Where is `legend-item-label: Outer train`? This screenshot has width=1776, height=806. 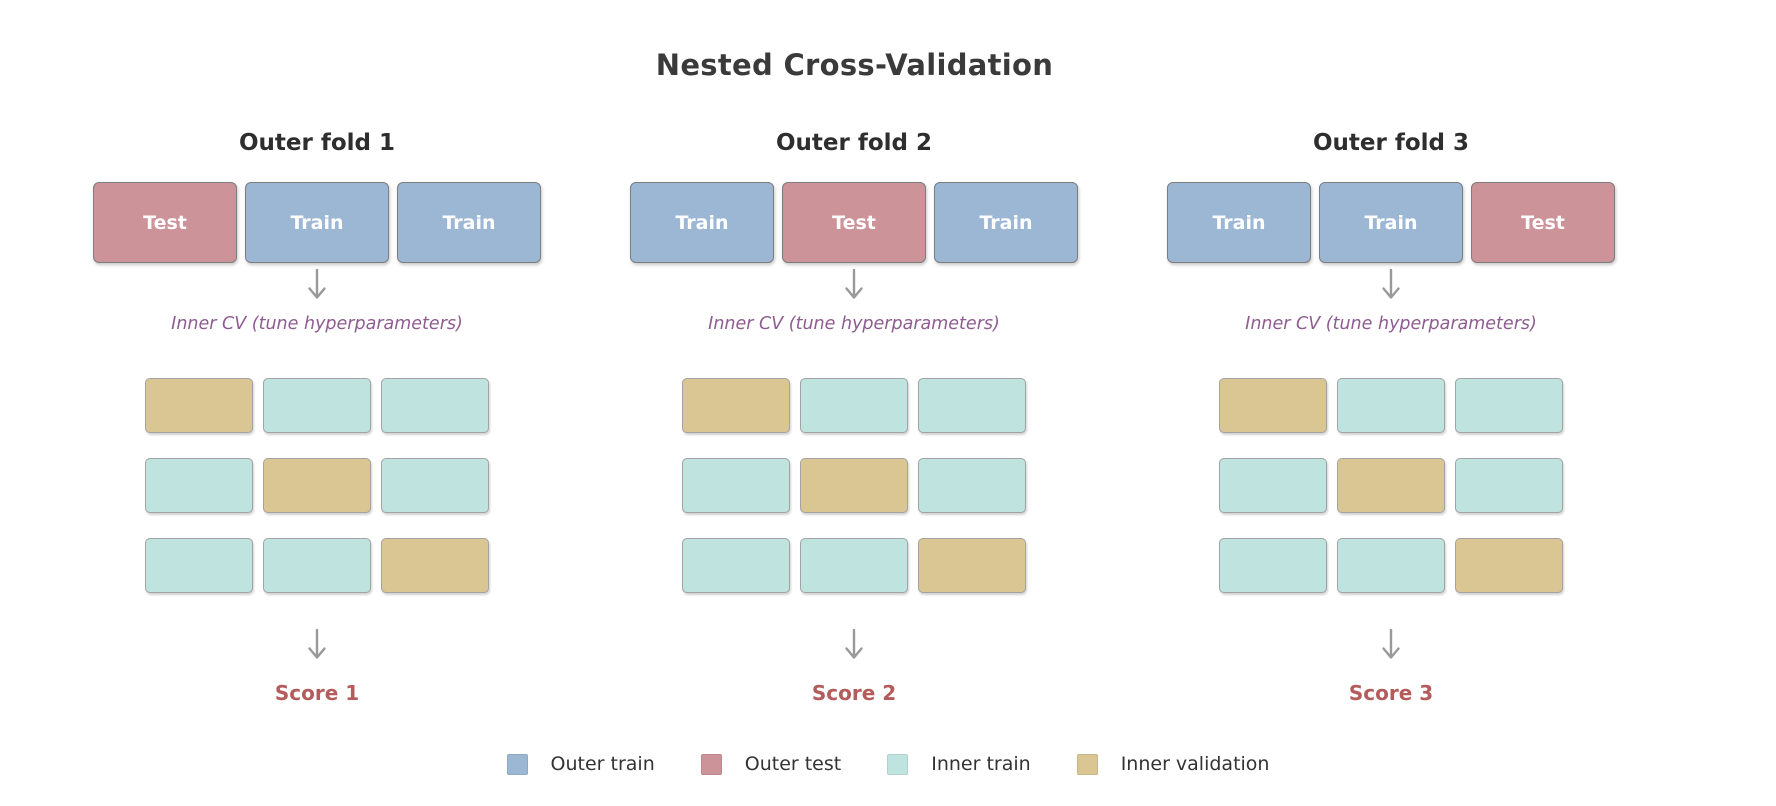 legend-item-label: Outer train is located at coordinates (602, 764).